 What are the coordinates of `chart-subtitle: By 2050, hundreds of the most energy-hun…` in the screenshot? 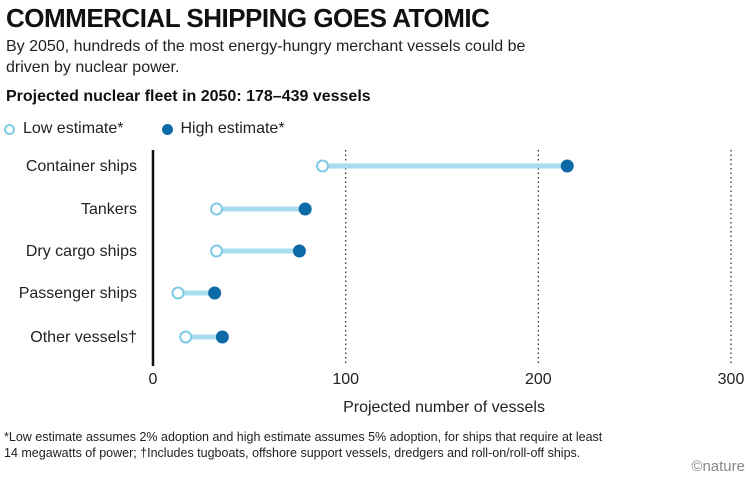 It's located at (266, 57).